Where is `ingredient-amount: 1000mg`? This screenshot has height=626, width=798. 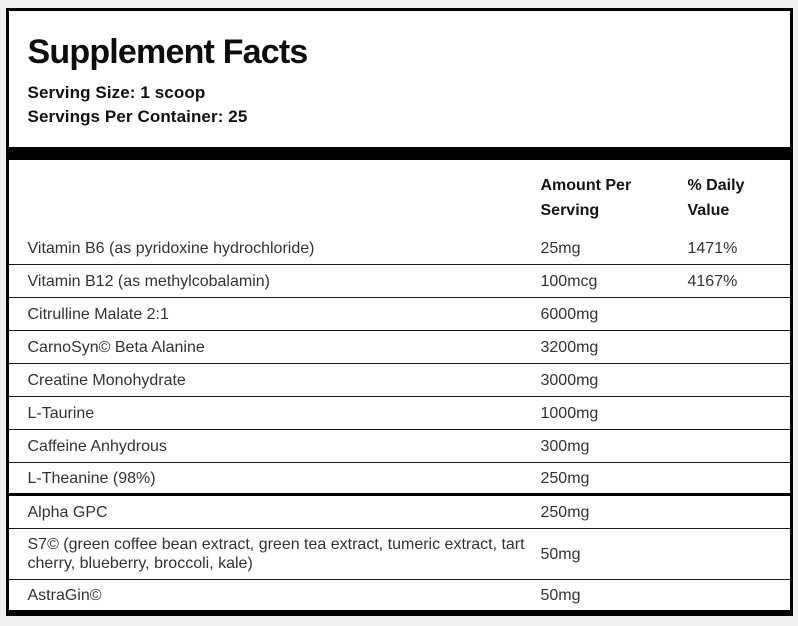 ingredient-amount: 1000mg is located at coordinates (569, 413).